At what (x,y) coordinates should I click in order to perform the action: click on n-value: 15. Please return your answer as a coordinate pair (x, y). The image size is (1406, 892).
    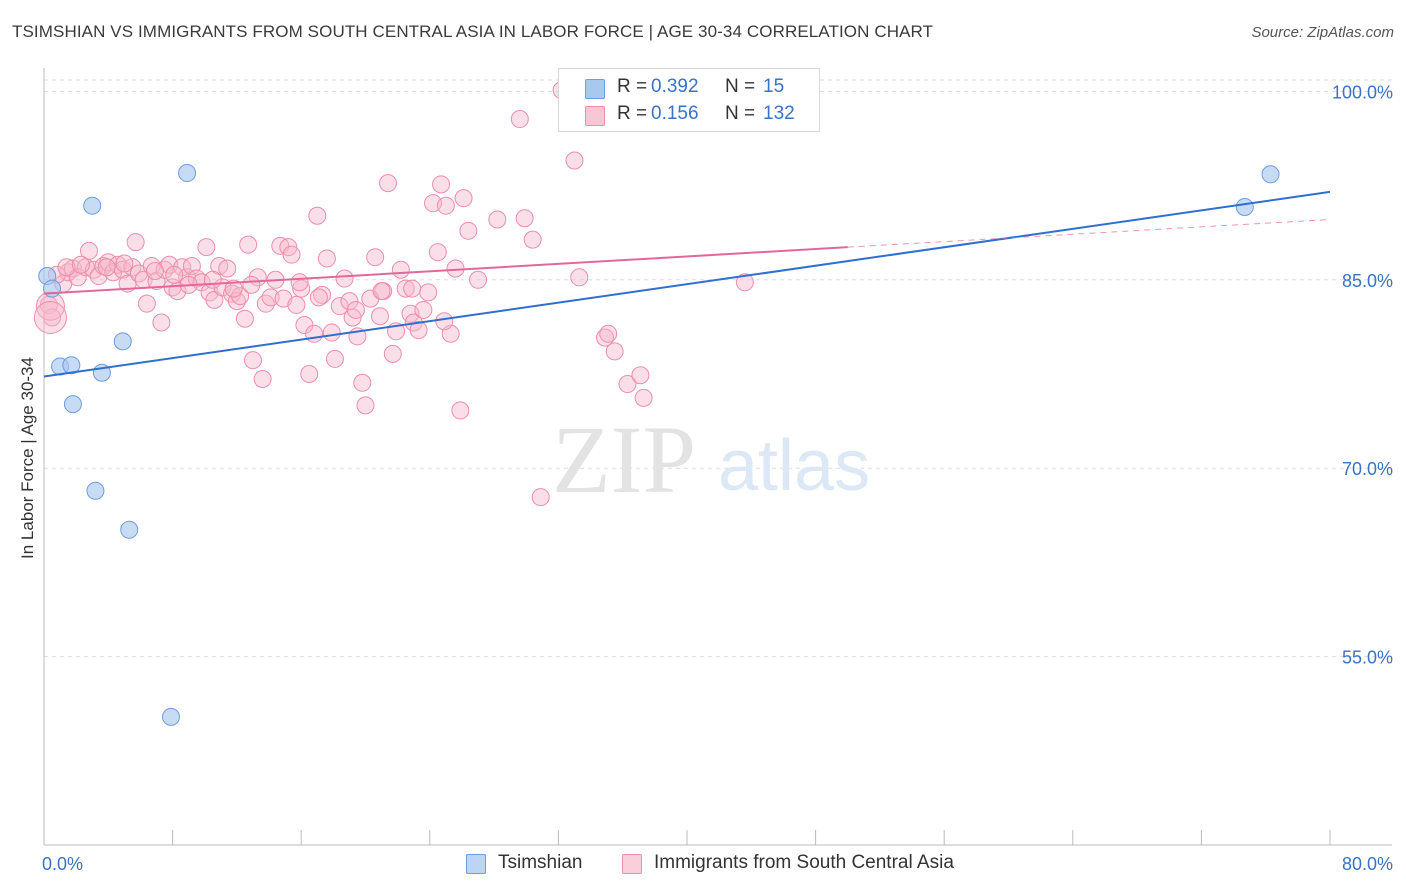
    Looking at the image, I should click on (774, 86).